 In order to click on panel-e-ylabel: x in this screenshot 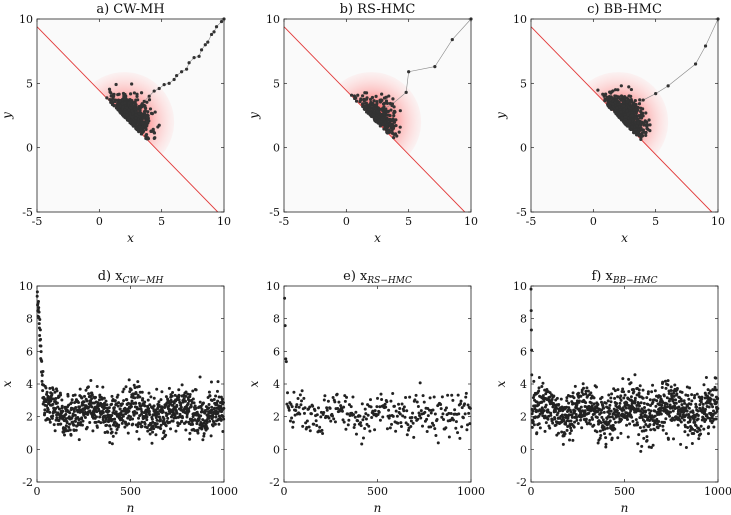, I will do `click(254, 383)`.